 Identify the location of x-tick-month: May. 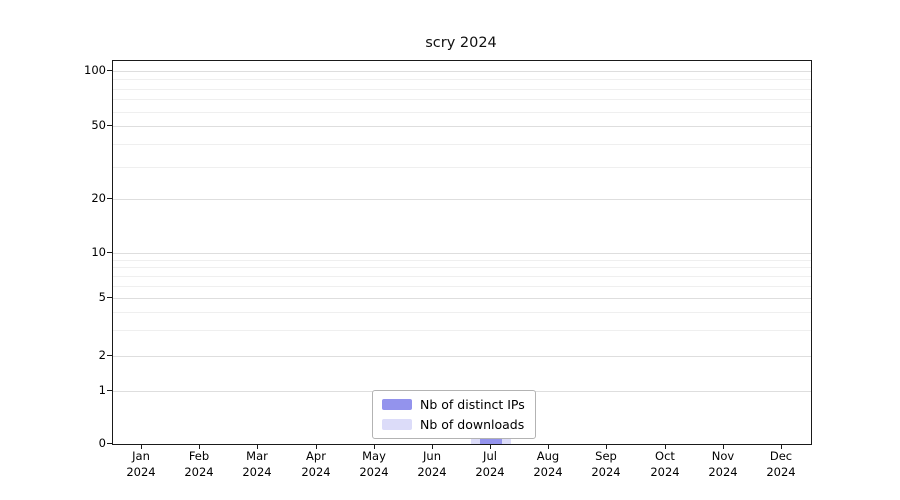
(374, 456).